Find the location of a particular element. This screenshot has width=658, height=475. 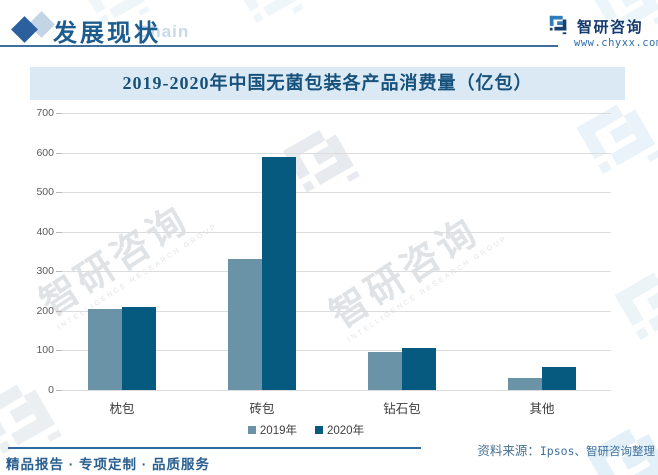

footer-tagline: 精品报告 · 专项定制 · 品质服务 is located at coordinates (108, 464).